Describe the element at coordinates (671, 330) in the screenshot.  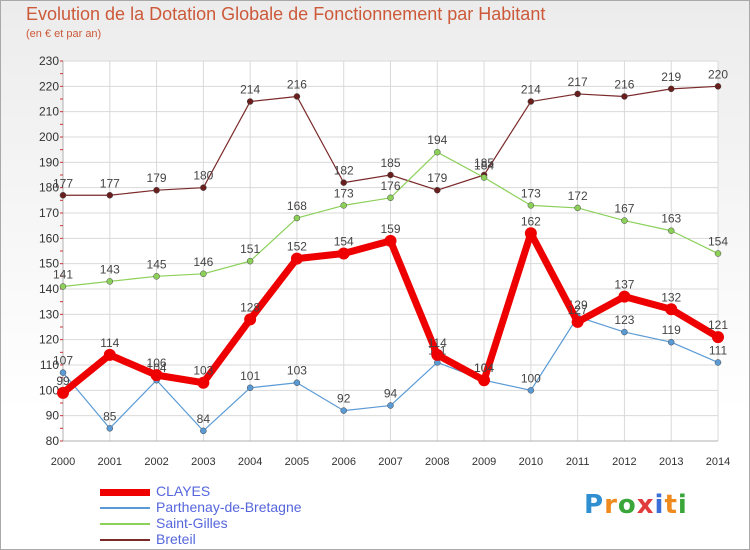
I see `data-label: 119` at that location.